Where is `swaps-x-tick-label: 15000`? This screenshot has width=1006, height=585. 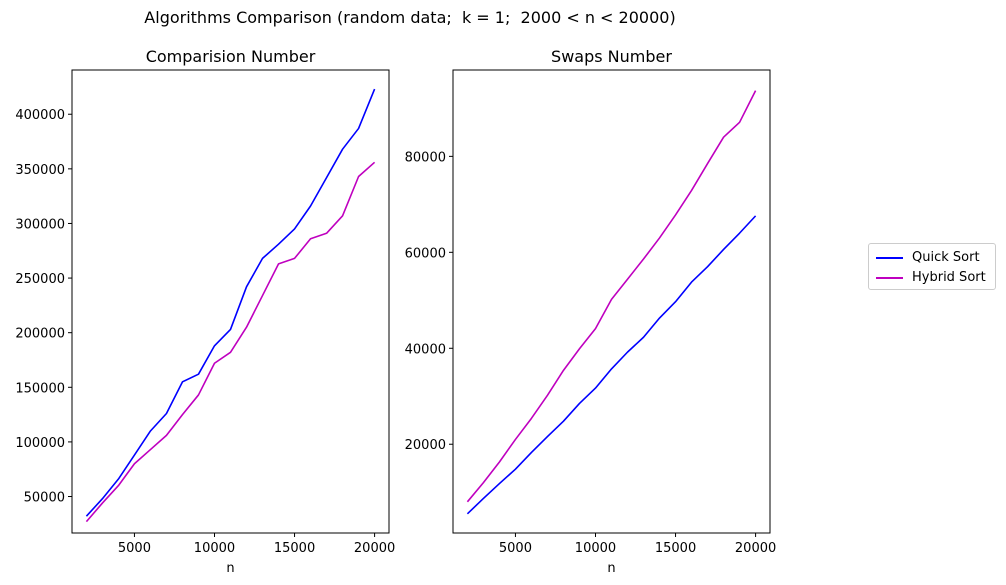
swaps-x-tick-label: 15000 is located at coordinates (675, 548).